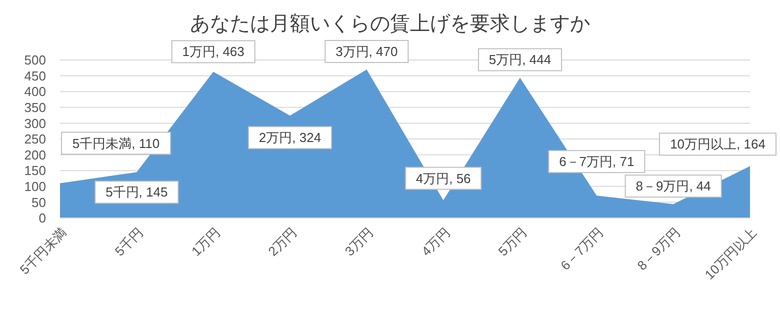 The width and height of the screenshot is (780, 311). What do you see at coordinates (137, 192) in the screenshot?
I see `data-label: 5千円, 145` at bounding box center [137, 192].